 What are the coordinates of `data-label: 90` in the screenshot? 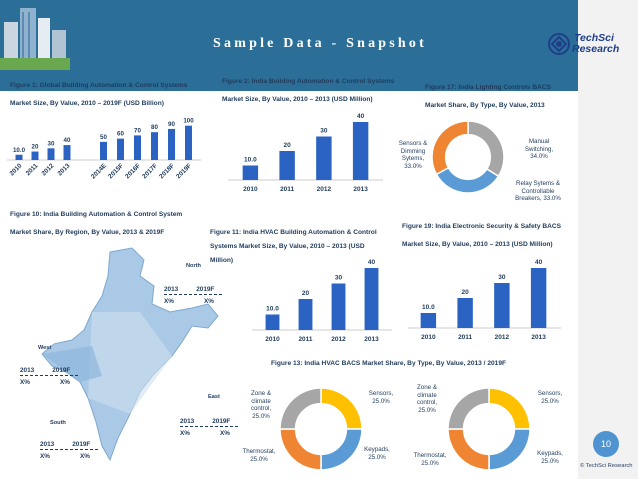 It's located at (171, 124).